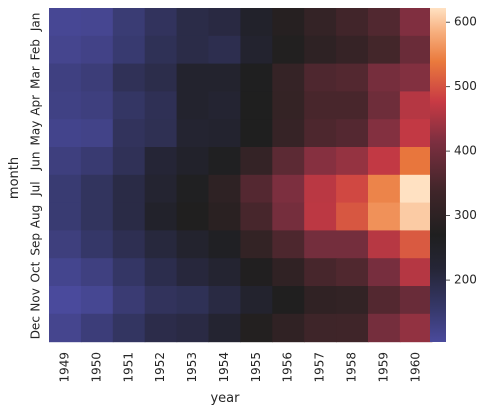 This screenshot has width=491, height=412. Describe the element at coordinates (193, 105) in the screenshot. I see `heatmap-cell-Apr-1953` at that location.